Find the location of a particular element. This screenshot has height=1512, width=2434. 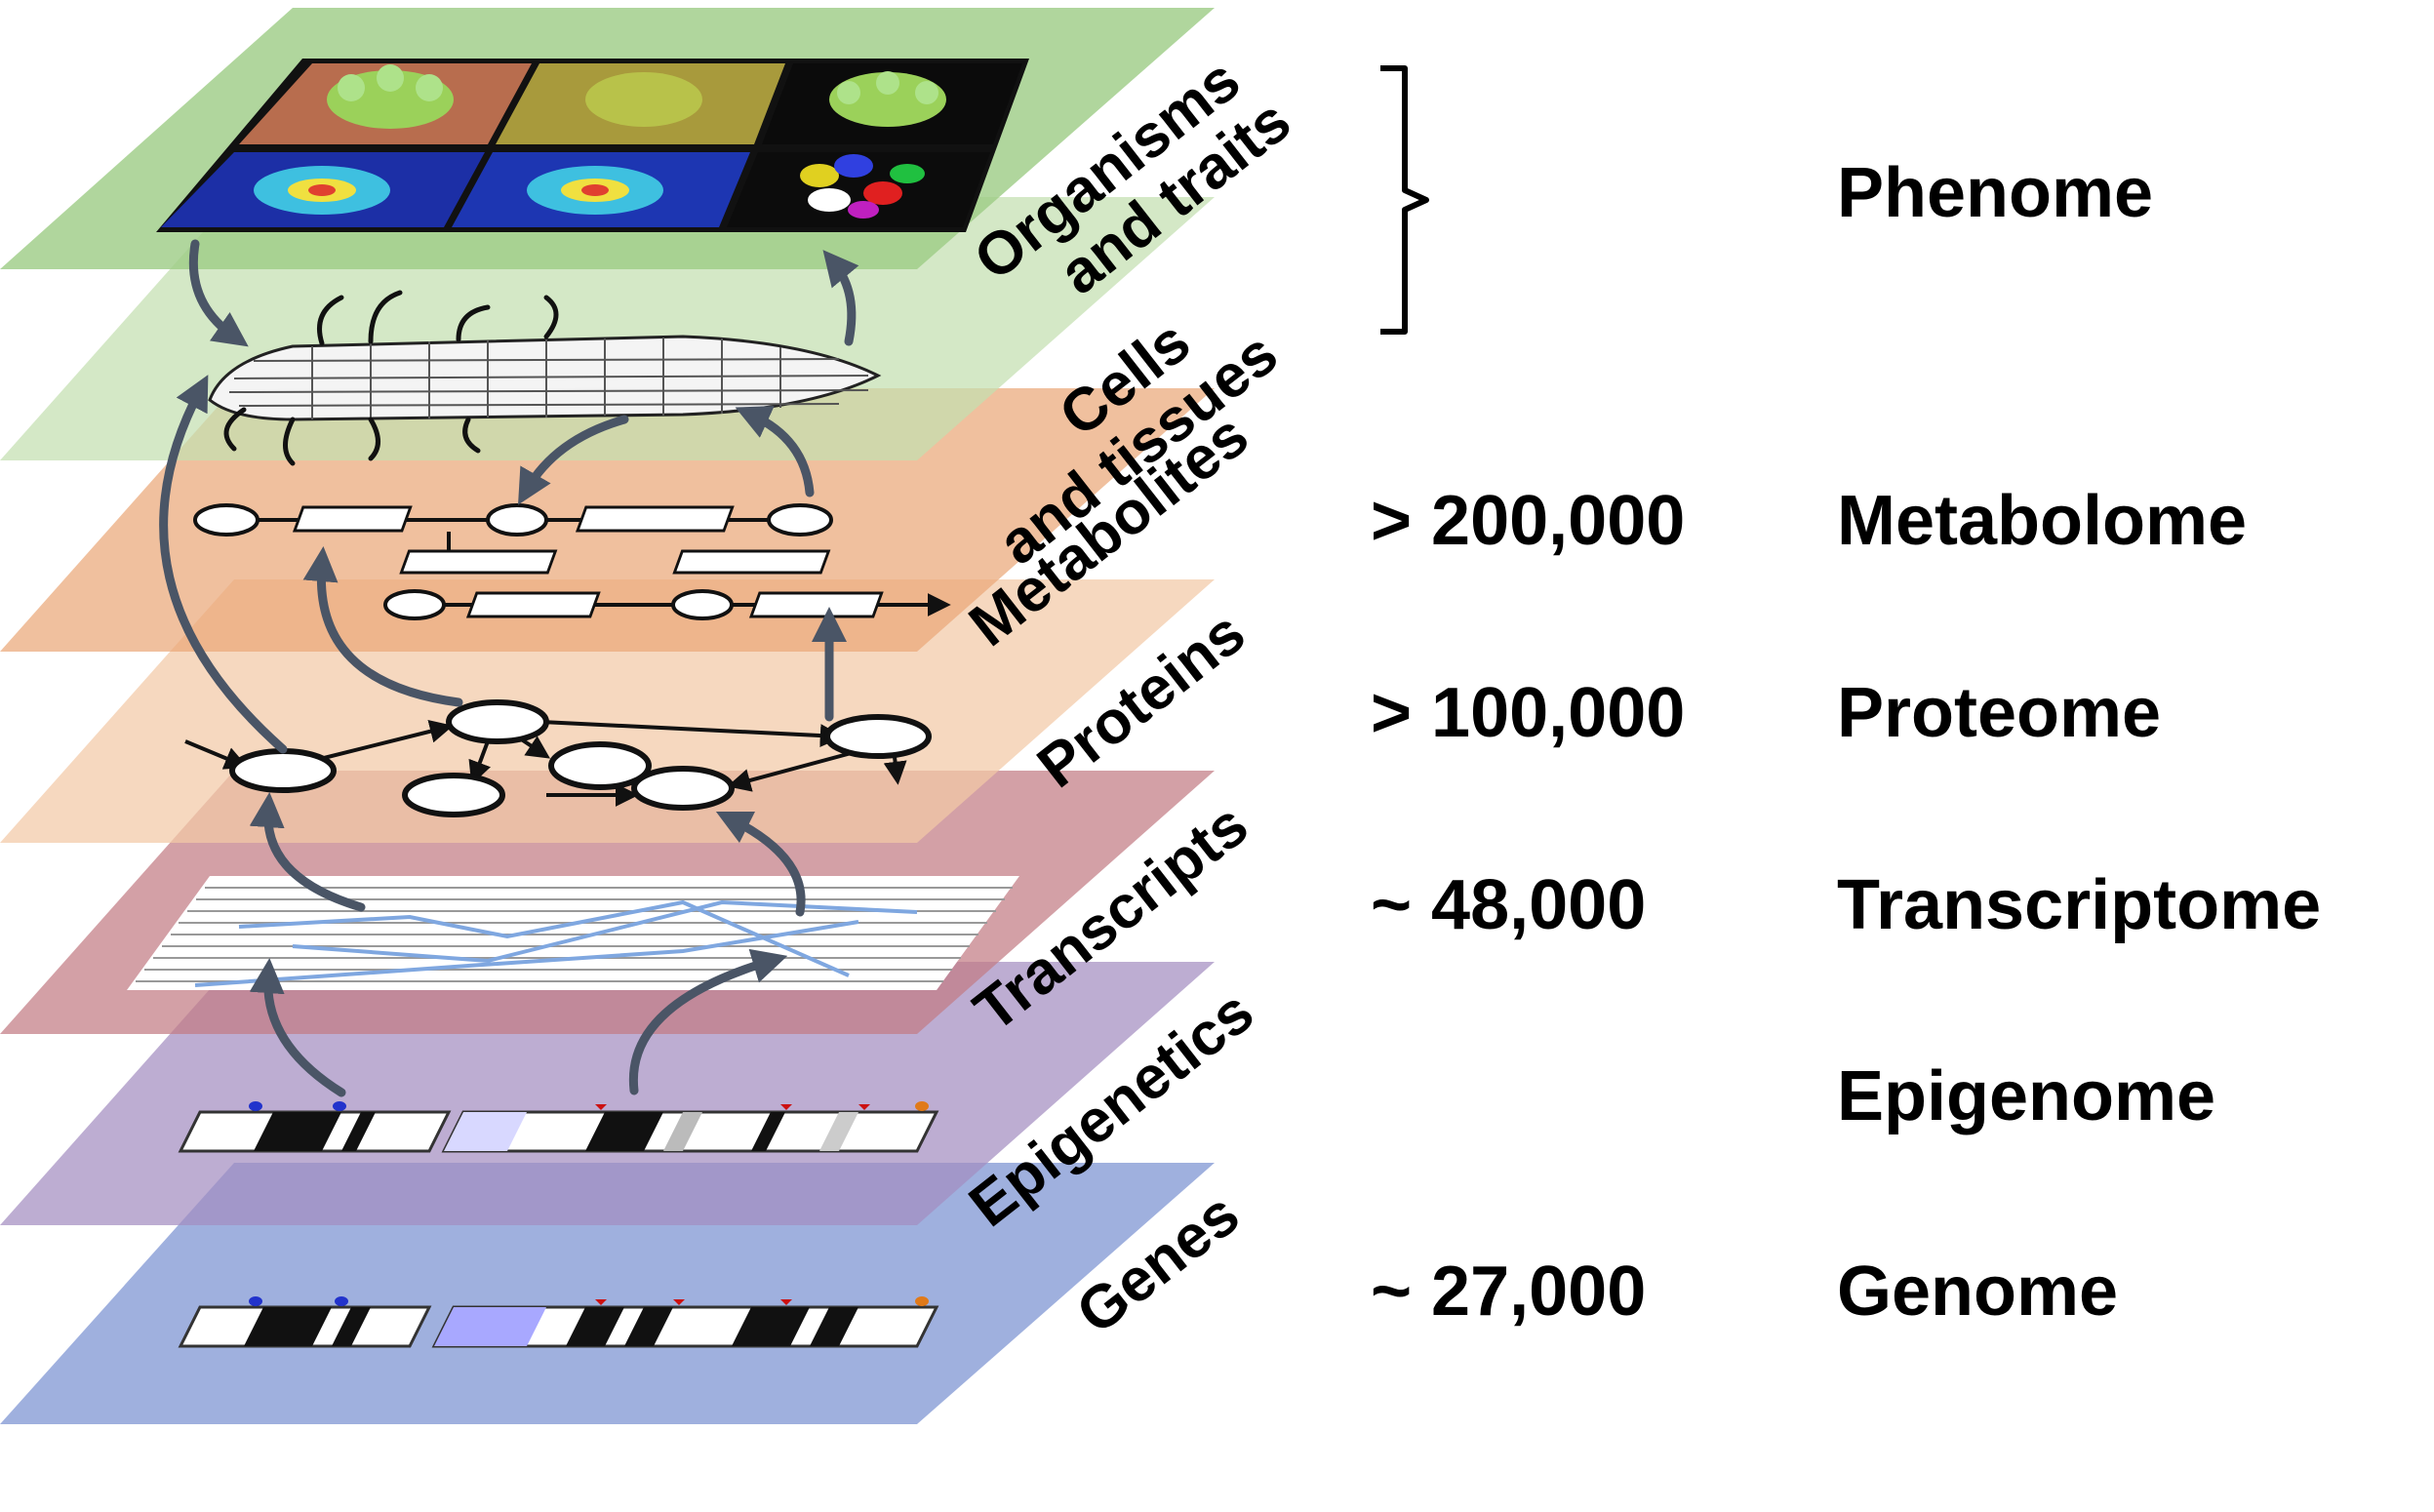

plant-image-grid is located at coordinates (592, 145).